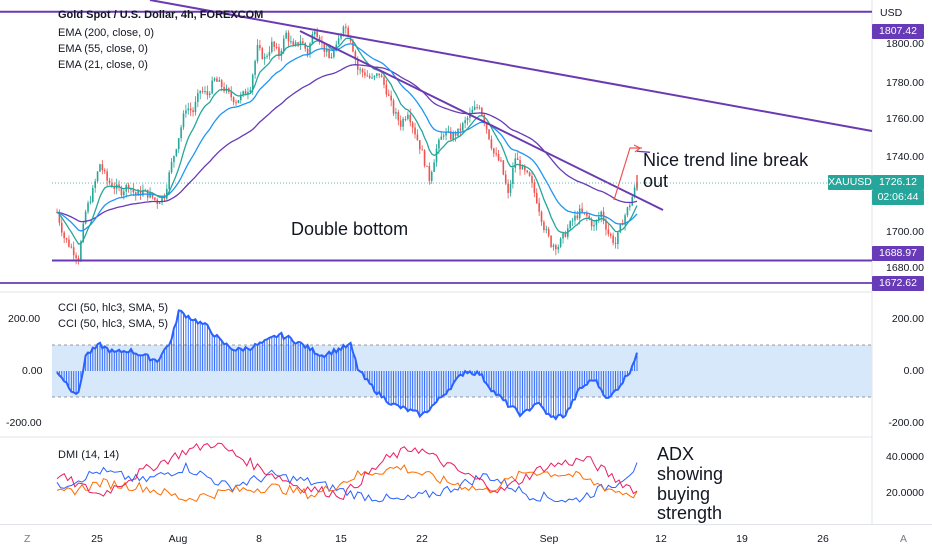  I want to click on time-axis: Z 25 Aug 8 15 22 Sep 12 19 26 A, so click(466, 537).